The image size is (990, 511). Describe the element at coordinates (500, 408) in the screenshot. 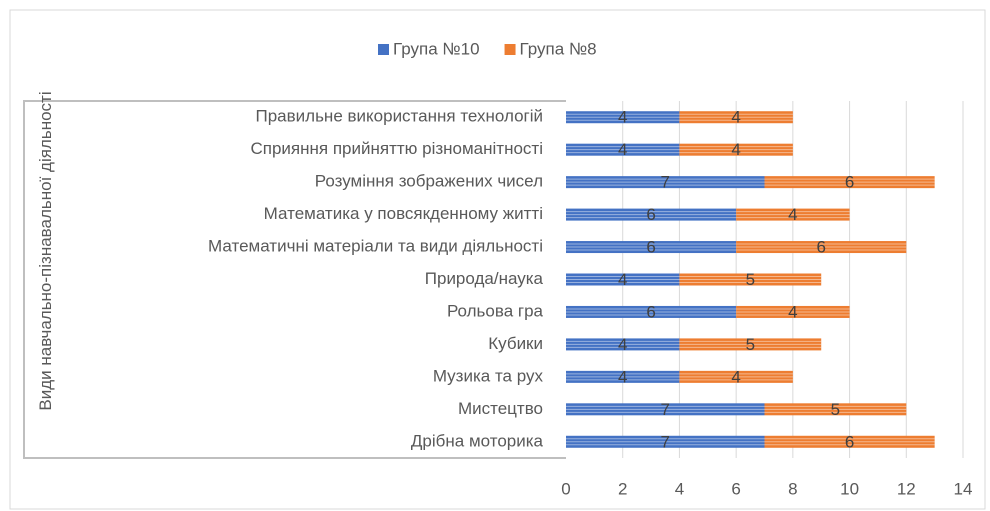

I see `y-tick-label: Мистецтво` at that location.